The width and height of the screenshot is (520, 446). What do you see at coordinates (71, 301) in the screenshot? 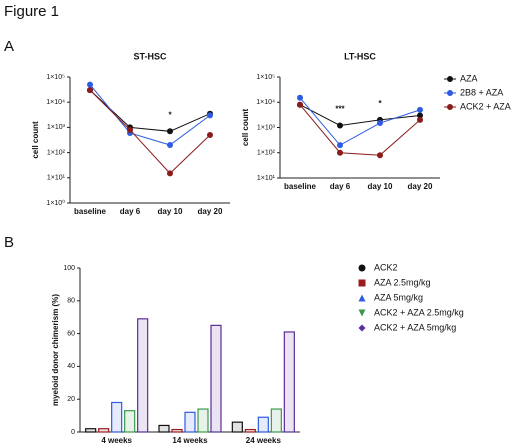
I see `y-tick-label: 80` at bounding box center [71, 301].